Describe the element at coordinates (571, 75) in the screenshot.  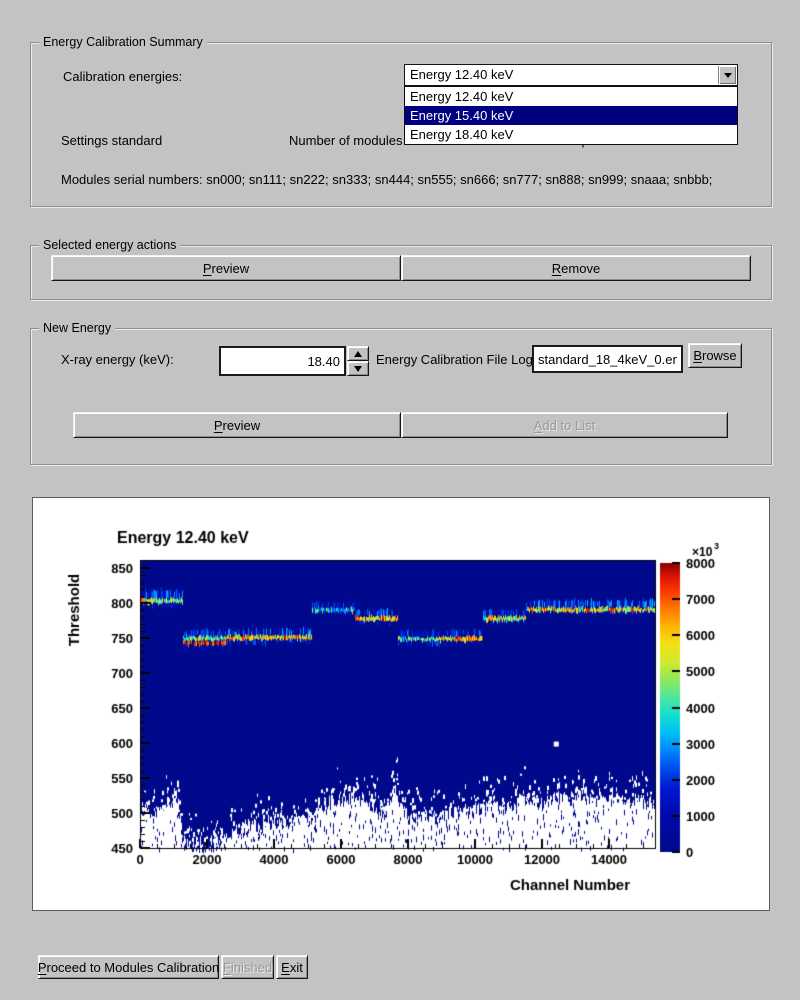
I see `calibration-energies-combobox: Energy 12.40 keV` at that location.